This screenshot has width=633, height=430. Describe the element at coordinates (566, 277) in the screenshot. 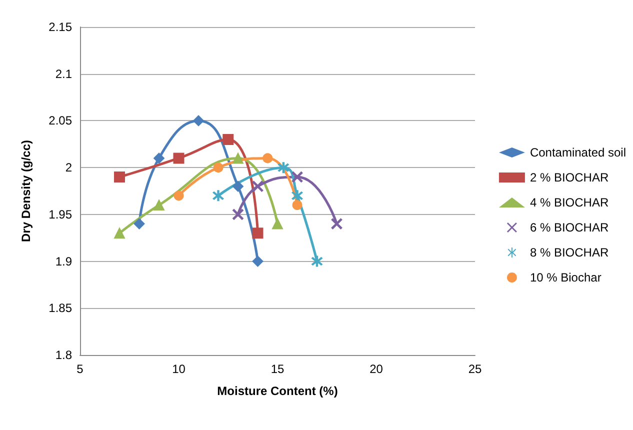

I see `legend-label: 10 % Biochar` at that location.